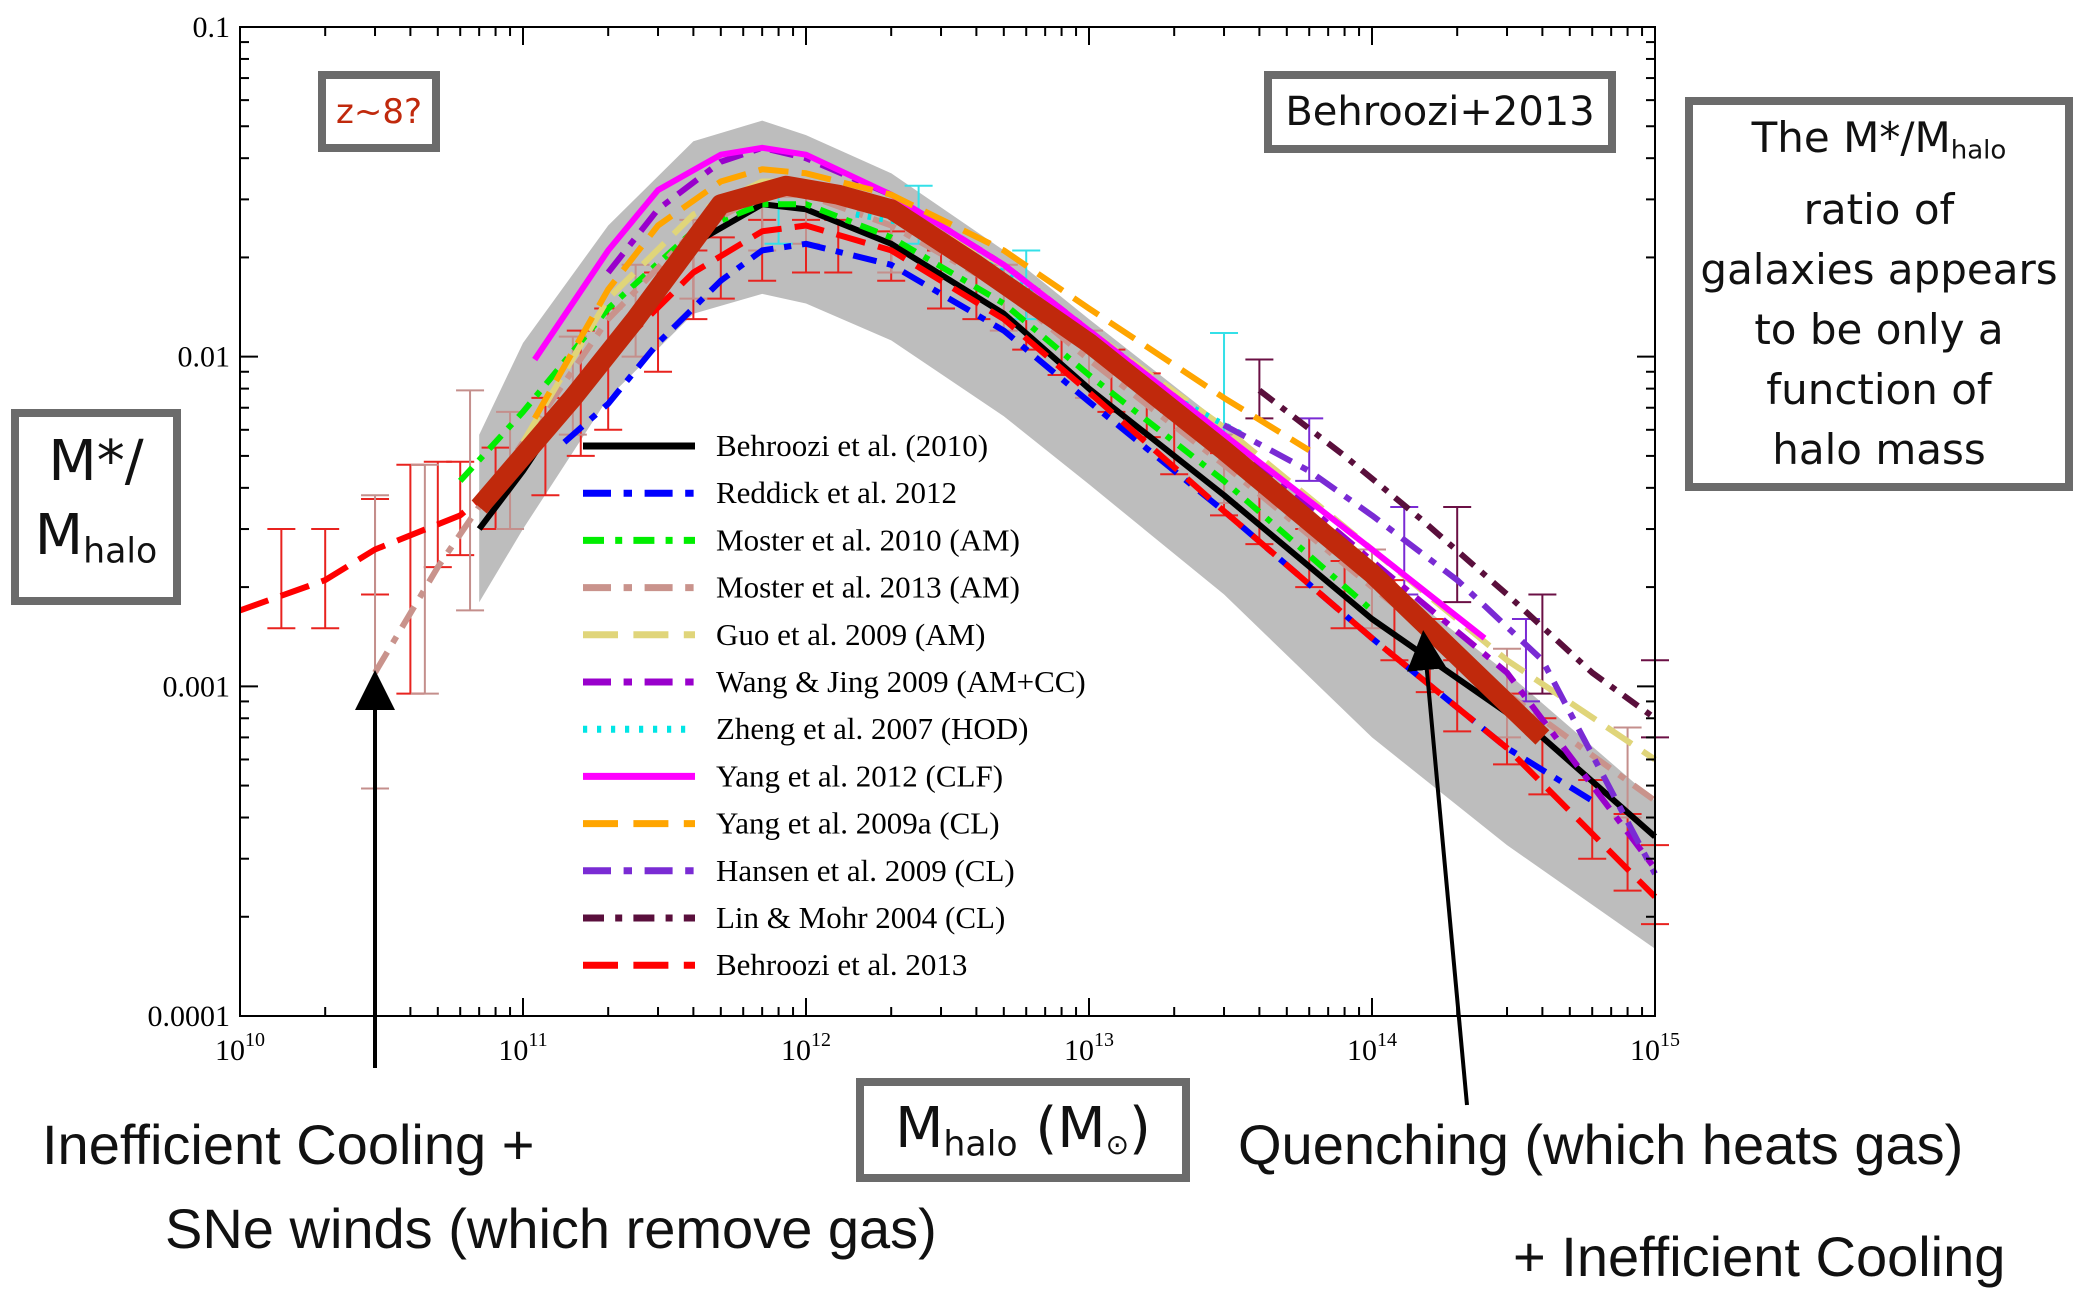  I want to click on low-mass-note-line-2: SNe winds (which remove gas), so click(551, 1228).